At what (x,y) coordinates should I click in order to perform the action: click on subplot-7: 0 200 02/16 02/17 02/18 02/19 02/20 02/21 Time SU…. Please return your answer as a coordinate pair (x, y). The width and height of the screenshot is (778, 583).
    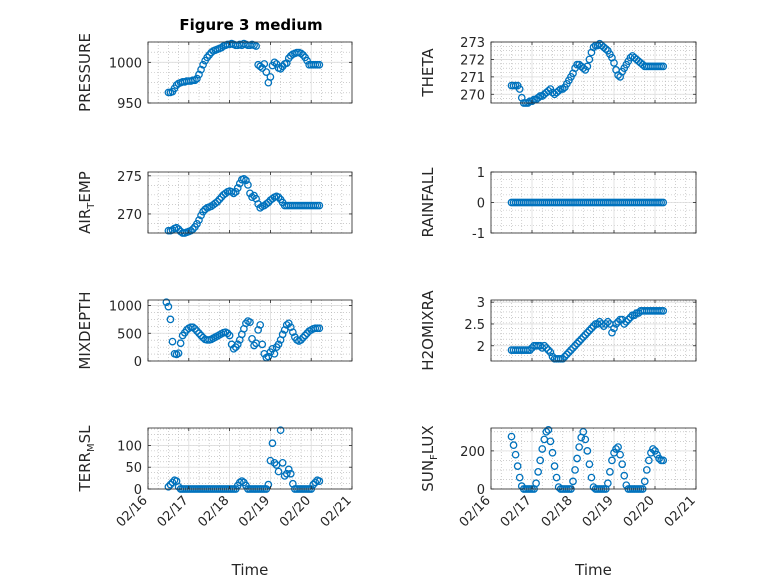
    Looking at the image, I should click on (559, 502).